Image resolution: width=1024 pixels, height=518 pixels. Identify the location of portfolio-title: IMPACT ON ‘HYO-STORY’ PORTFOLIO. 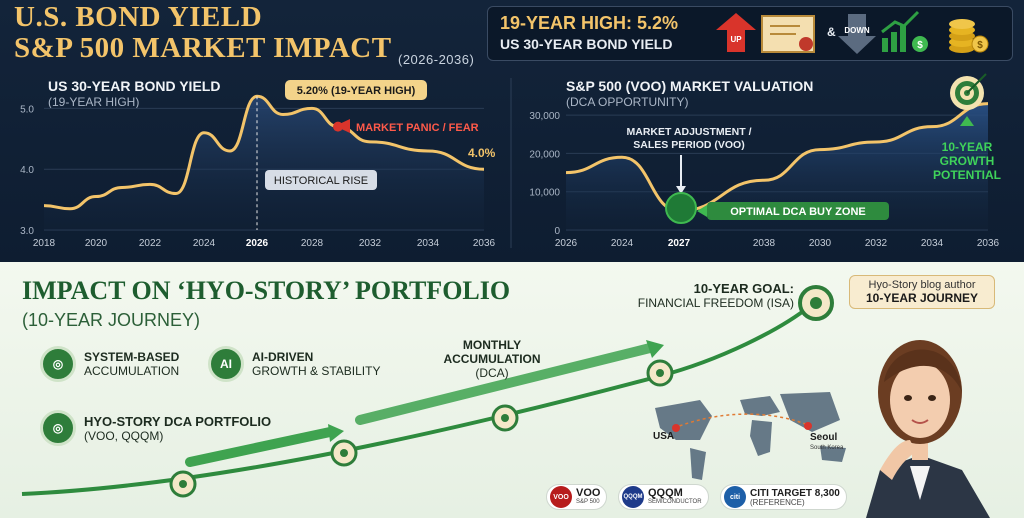
(266, 290).